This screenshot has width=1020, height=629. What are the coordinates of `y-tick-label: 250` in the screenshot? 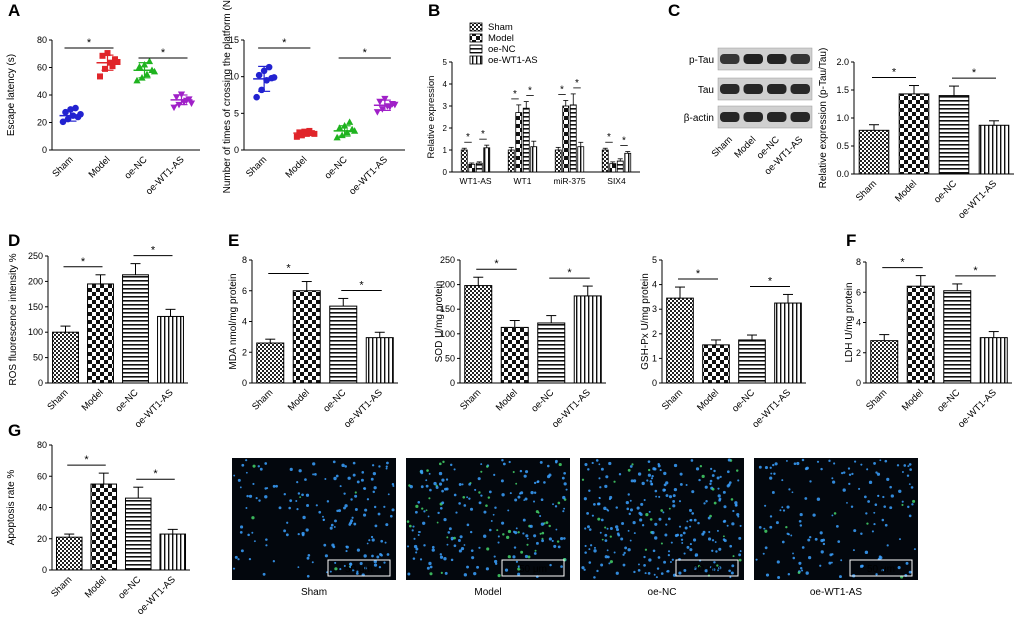 It's located at (35, 256).